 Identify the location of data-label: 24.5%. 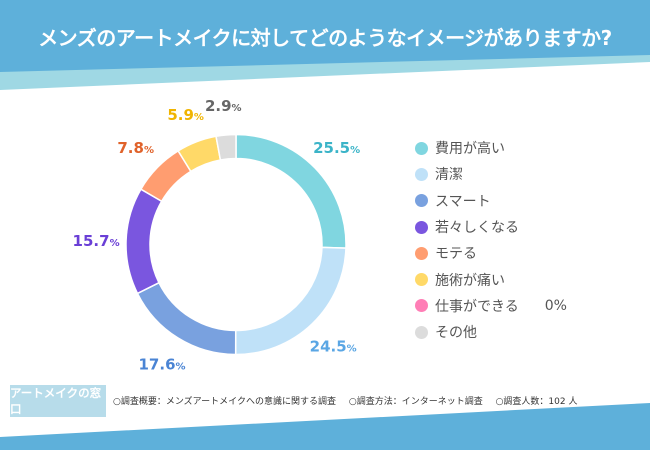
(333, 346).